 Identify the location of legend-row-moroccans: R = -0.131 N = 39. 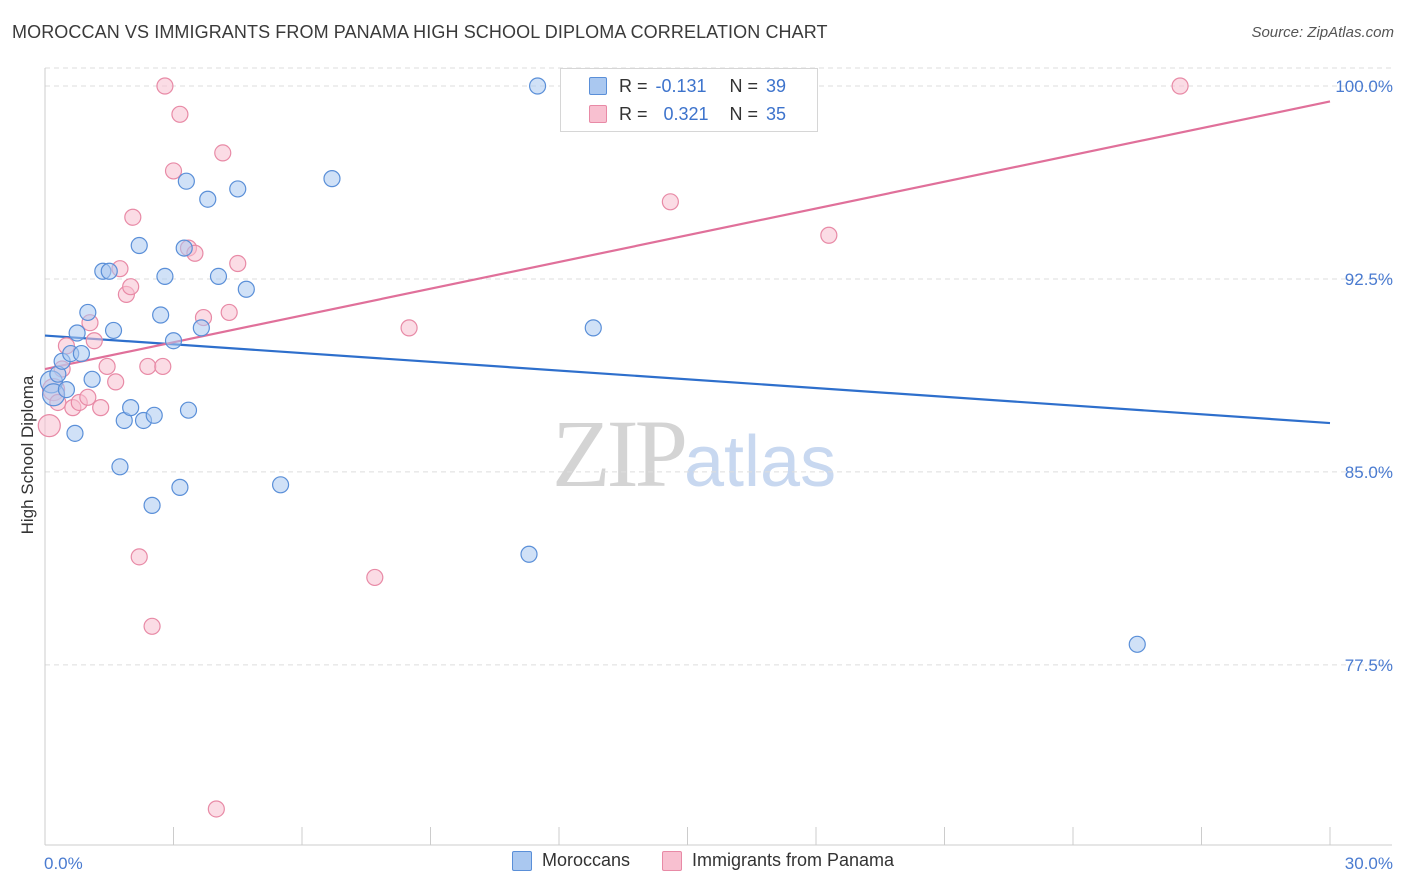
(673, 86).